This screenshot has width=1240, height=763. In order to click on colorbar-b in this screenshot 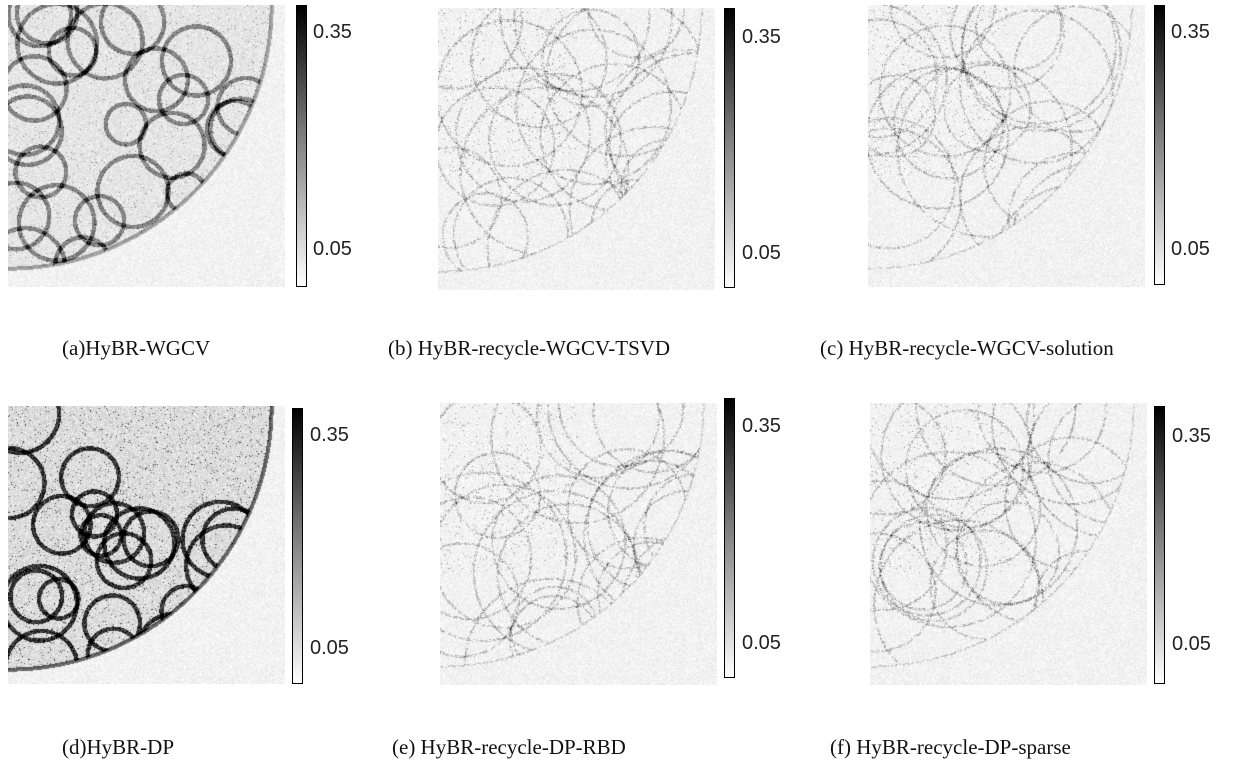, I will do `click(729, 148)`.